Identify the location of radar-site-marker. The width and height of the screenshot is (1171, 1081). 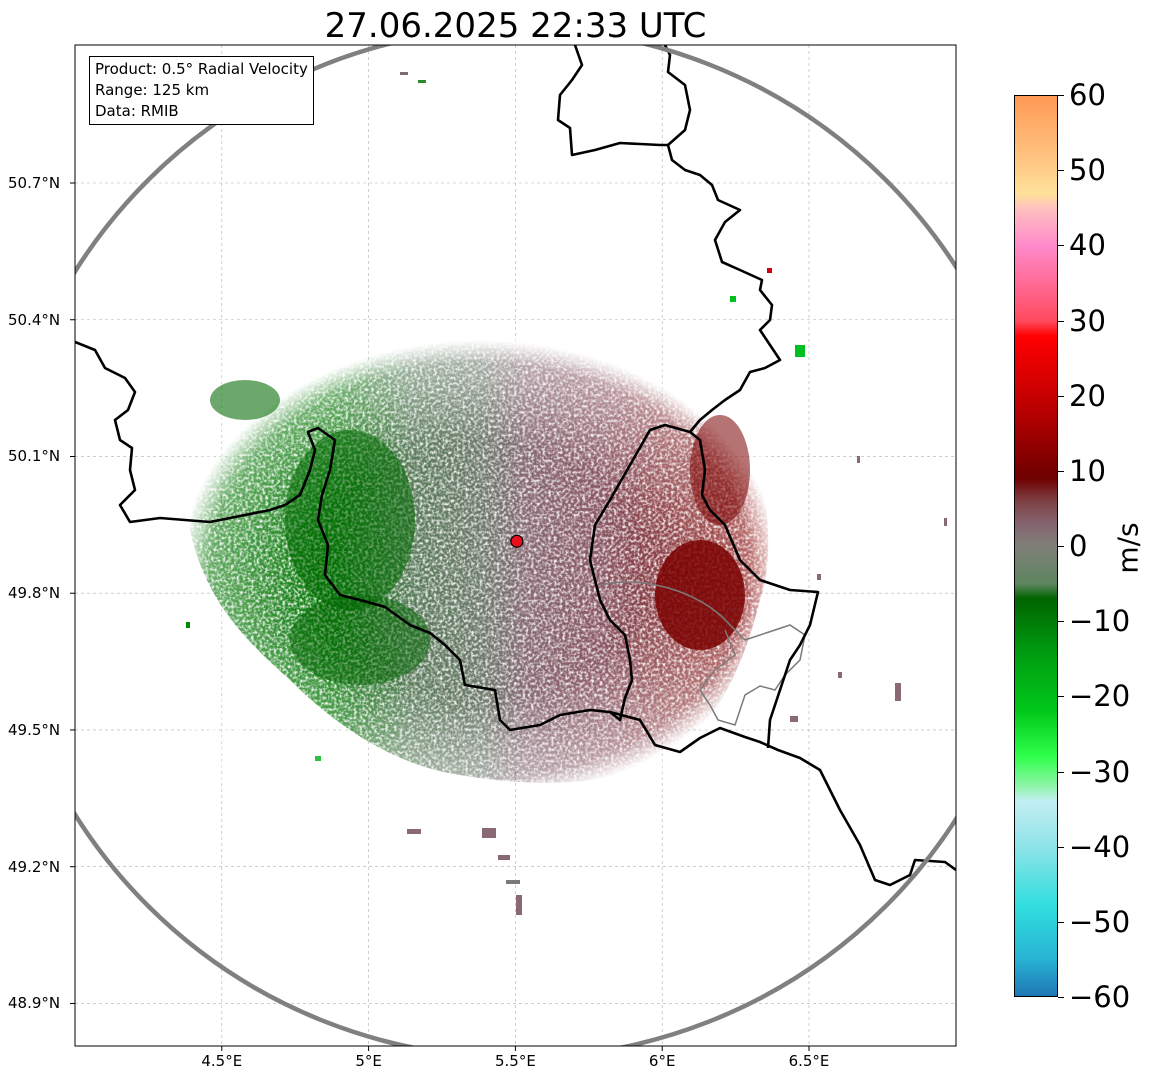
(517, 541).